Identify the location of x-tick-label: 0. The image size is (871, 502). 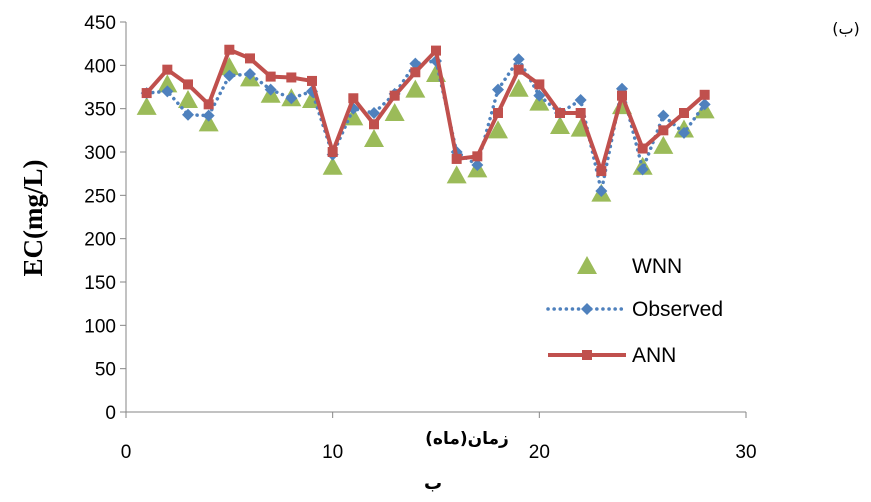
(126, 452).